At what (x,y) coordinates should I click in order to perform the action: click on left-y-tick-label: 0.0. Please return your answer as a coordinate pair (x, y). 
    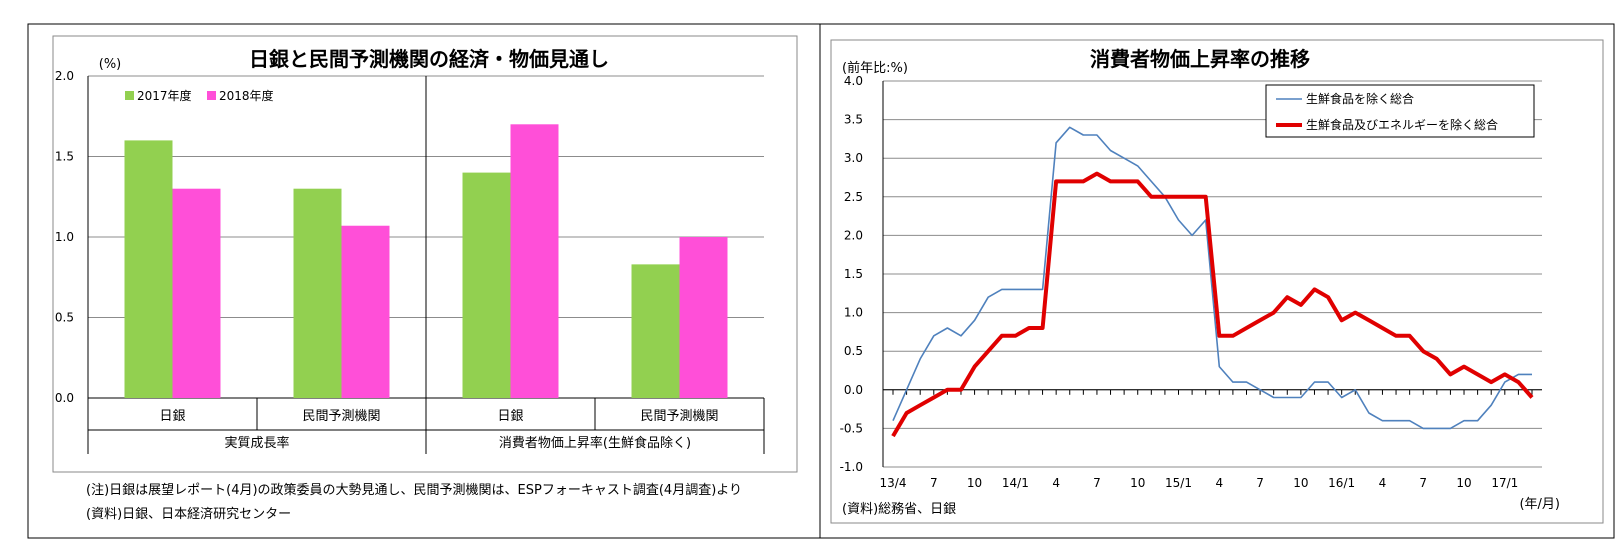
    Looking at the image, I should click on (64, 398).